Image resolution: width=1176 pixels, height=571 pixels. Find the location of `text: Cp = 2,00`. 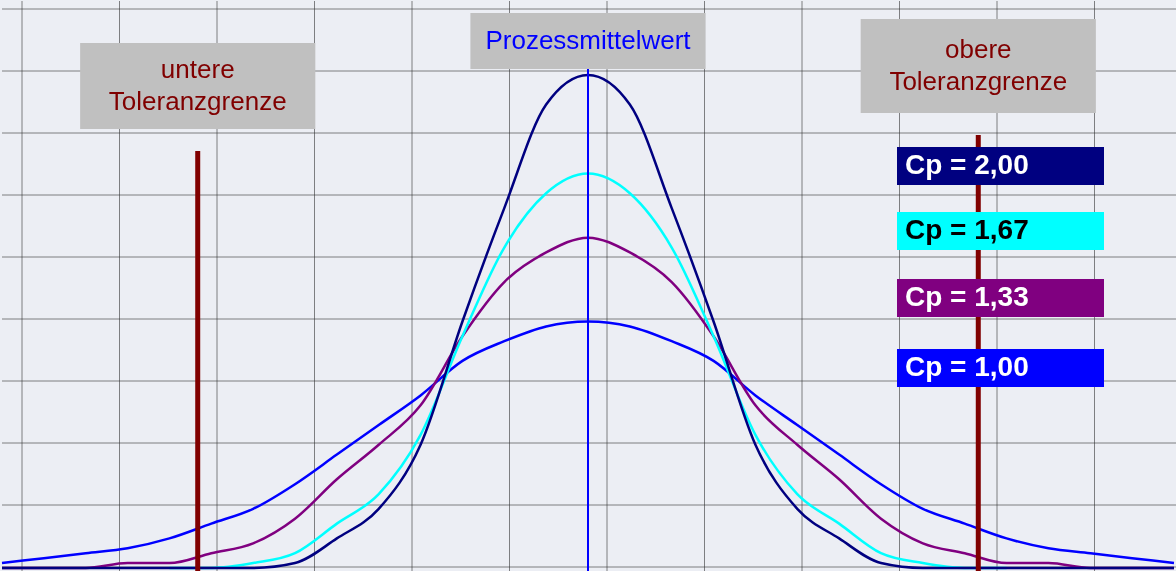

text: Cp = 2,00 is located at coordinates (967, 164).